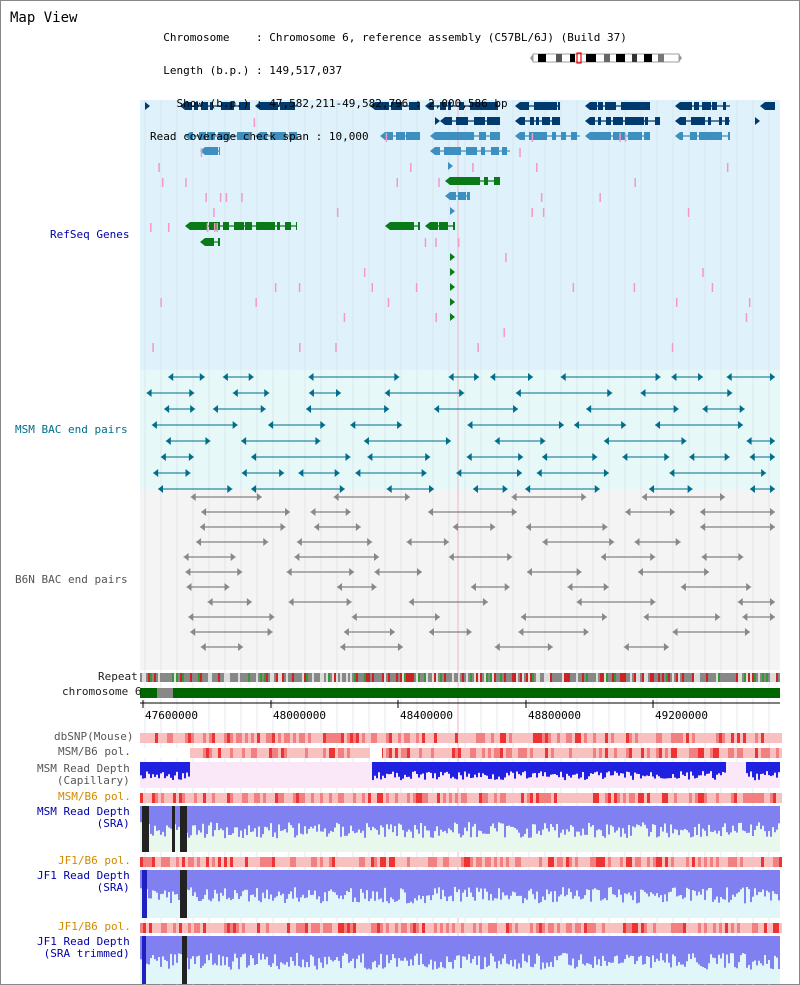 This screenshot has width=800, height=985. What do you see at coordinates (554, 715) in the screenshot?
I see `ruler-tick-4: 48800000` at bounding box center [554, 715].